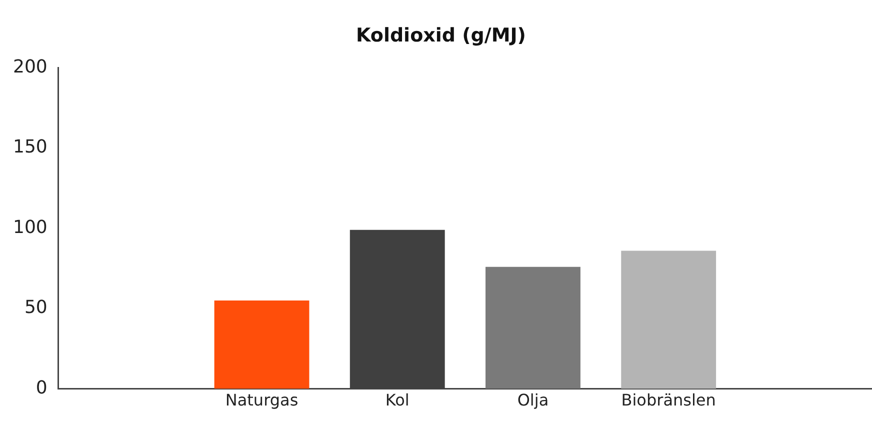  What do you see at coordinates (30, 147) in the screenshot?
I see `y-tick-label: 150` at bounding box center [30, 147].